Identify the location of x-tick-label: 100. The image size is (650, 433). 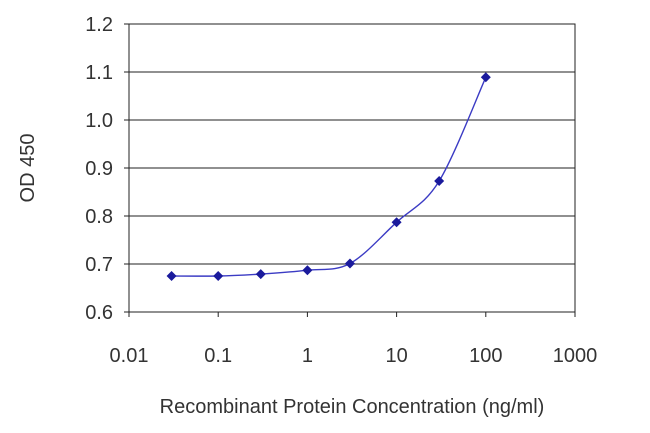
(485, 356).